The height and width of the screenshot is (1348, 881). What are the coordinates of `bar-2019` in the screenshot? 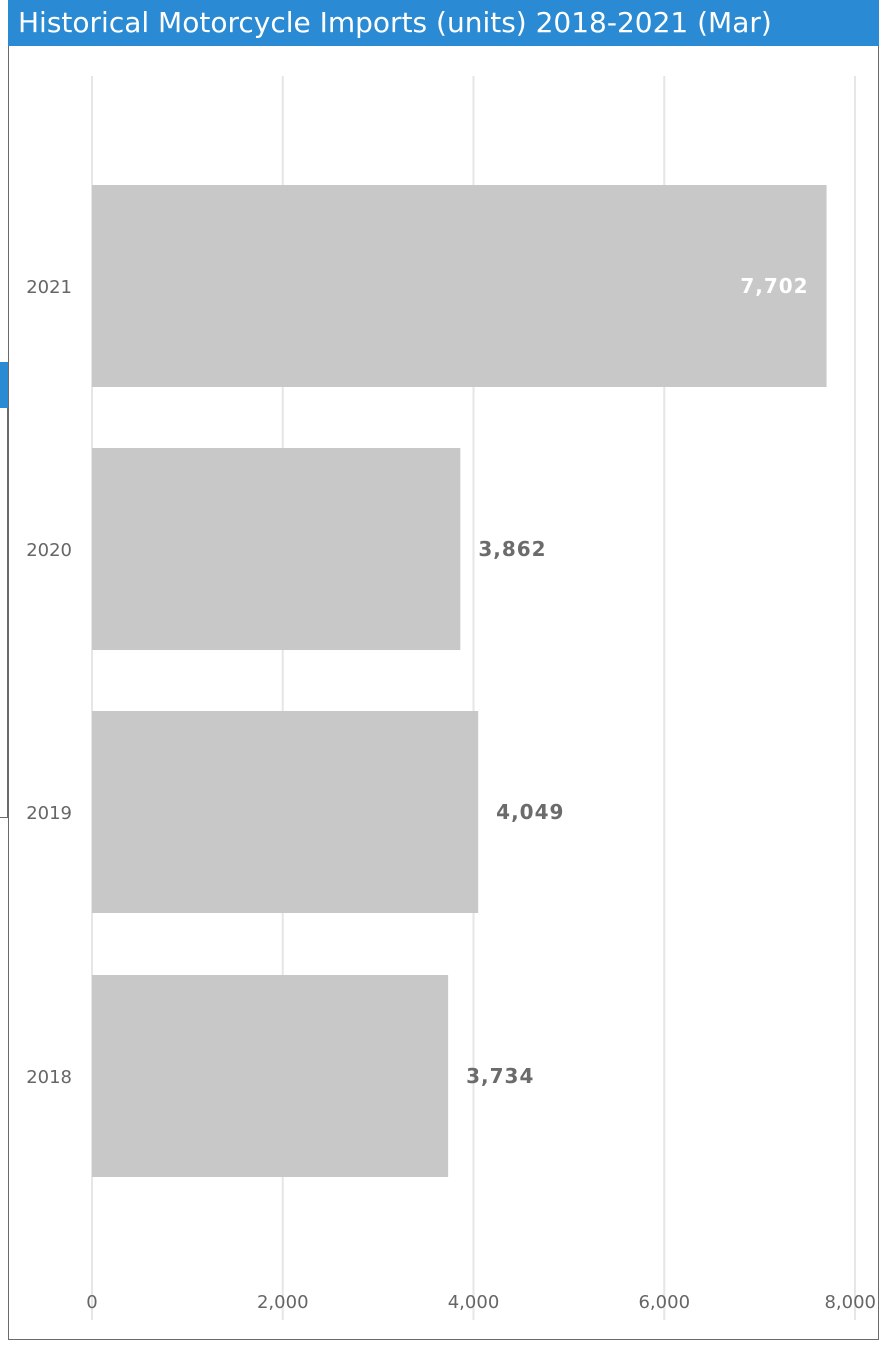 It's located at (285, 812).